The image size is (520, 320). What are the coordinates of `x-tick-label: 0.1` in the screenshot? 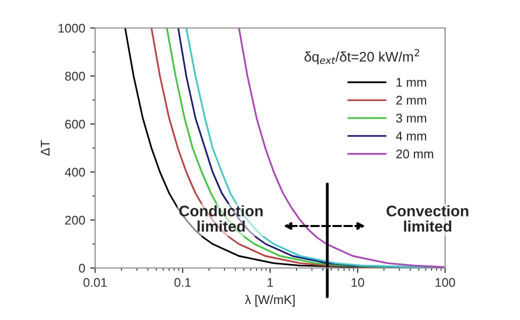 It's located at (182, 282).